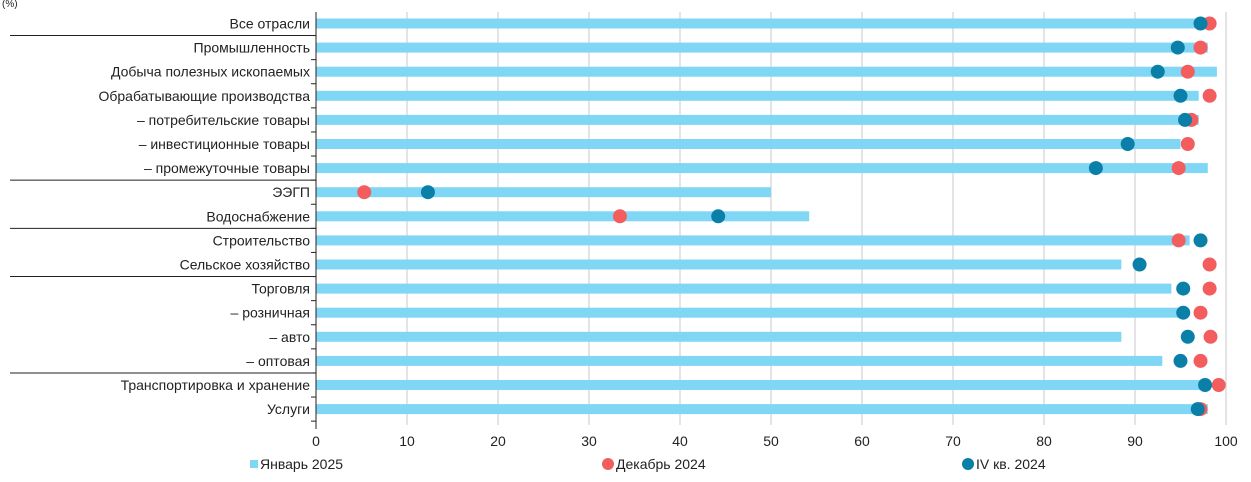 Image resolution: width=1251 pixels, height=482 pixels. Describe the element at coordinates (288, 409) in the screenshot. I see `category-label: Услуги` at that location.